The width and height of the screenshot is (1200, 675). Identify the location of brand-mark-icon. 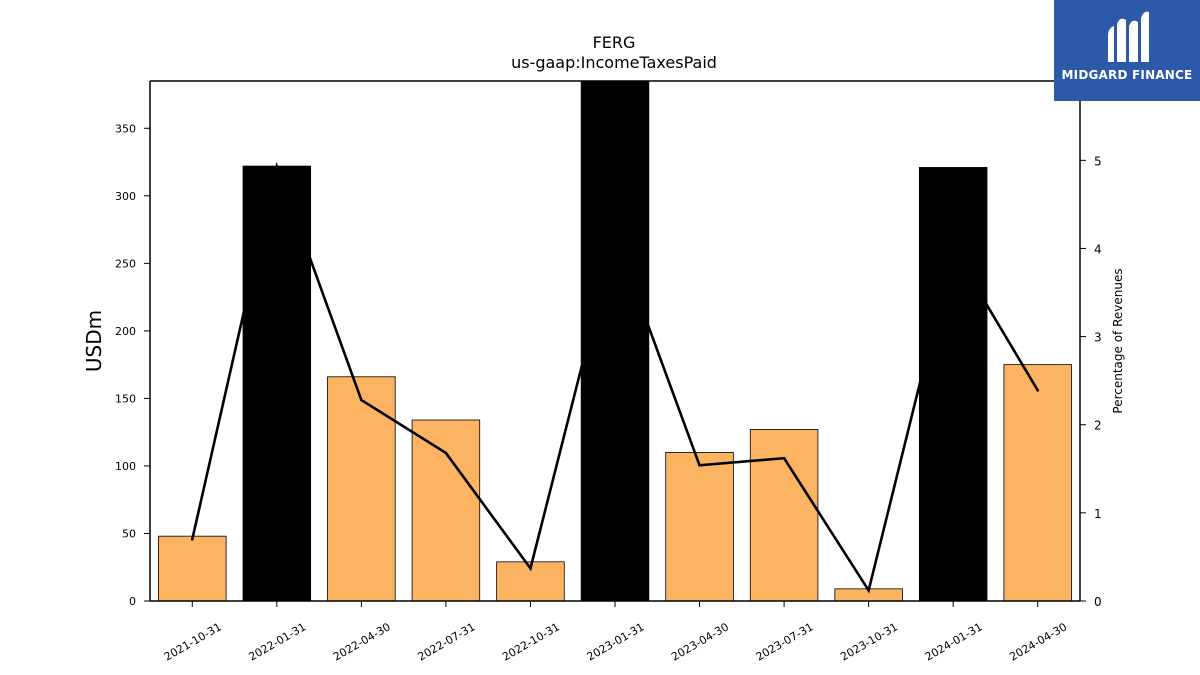
(1128, 37).